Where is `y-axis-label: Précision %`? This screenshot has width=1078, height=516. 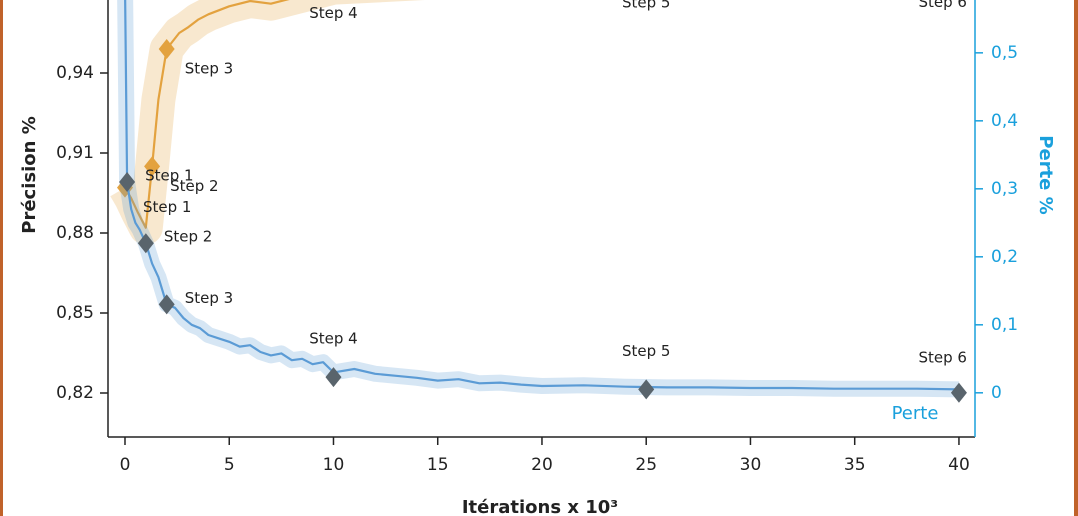
y-axis-label: Précision % is located at coordinates (29, 174).